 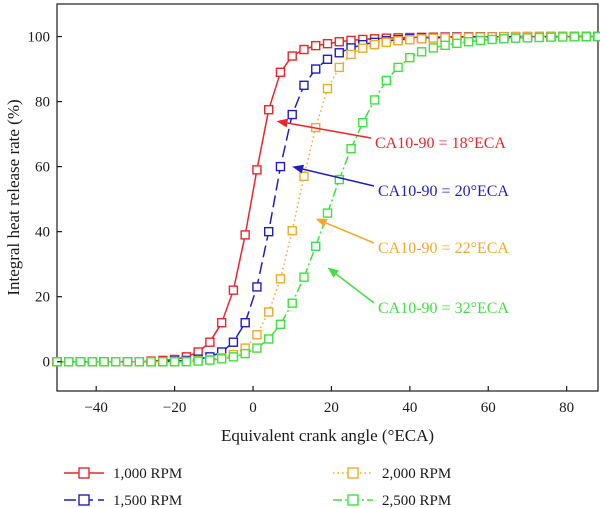 I want to click on x-tick-label: 20, so click(x=331, y=408).